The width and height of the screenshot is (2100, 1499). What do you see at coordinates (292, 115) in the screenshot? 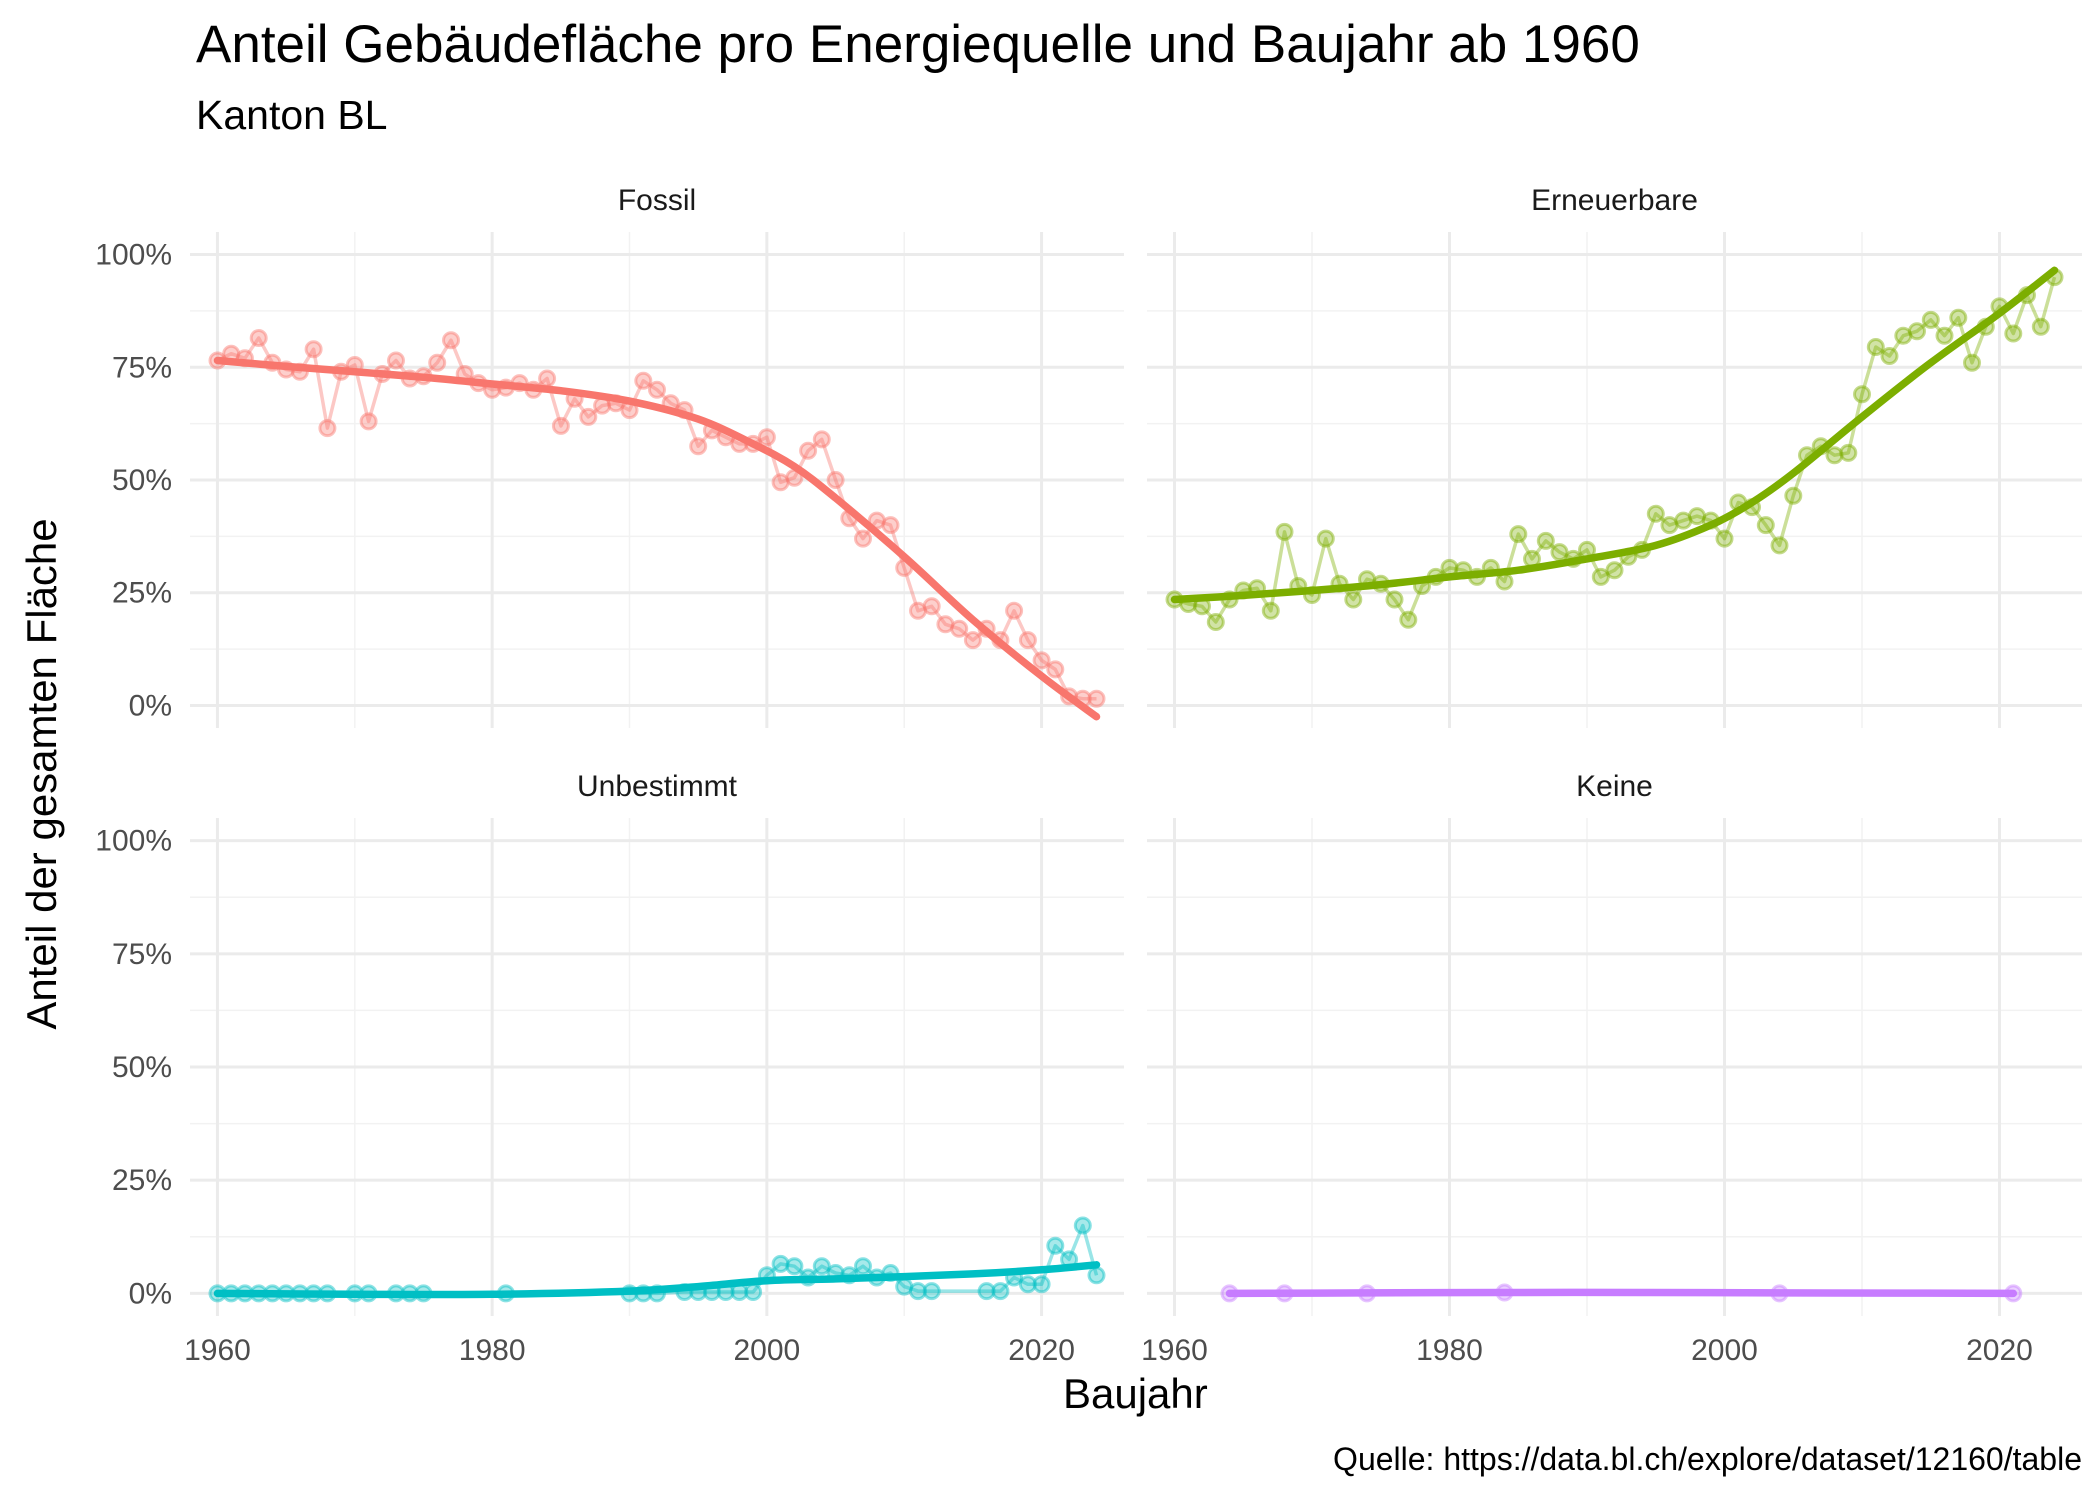
I see `chart-subtitle: Kanton BL` at bounding box center [292, 115].